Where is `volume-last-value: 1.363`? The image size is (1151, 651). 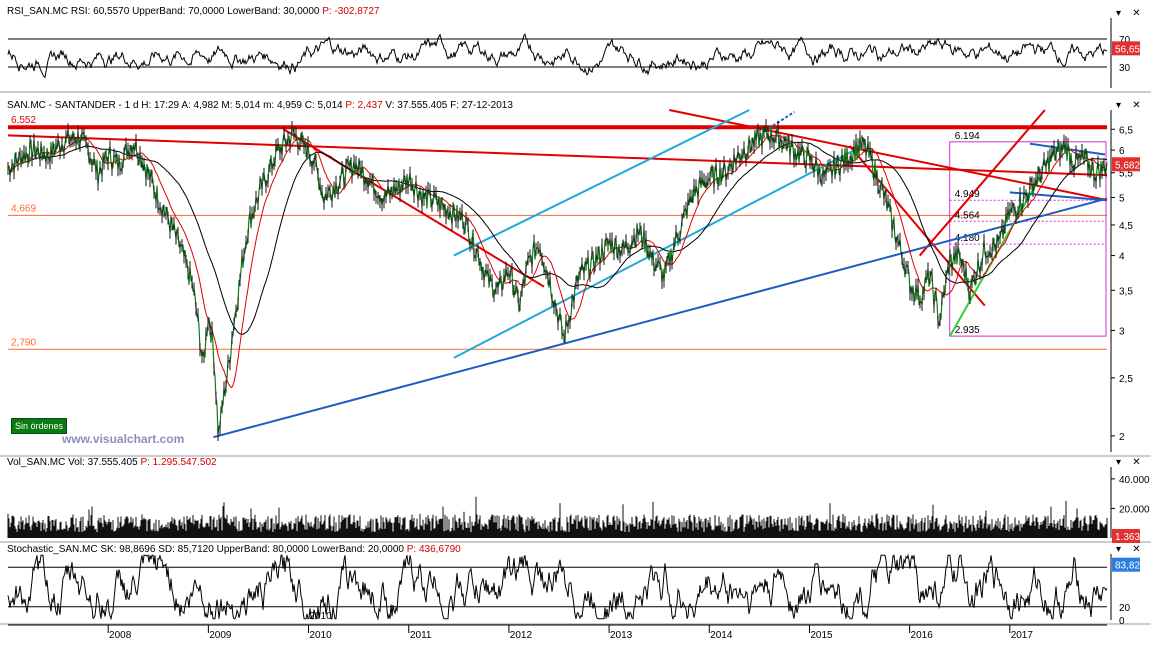 volume-last-value: 1.363 is located at coordinates (1127, 537).